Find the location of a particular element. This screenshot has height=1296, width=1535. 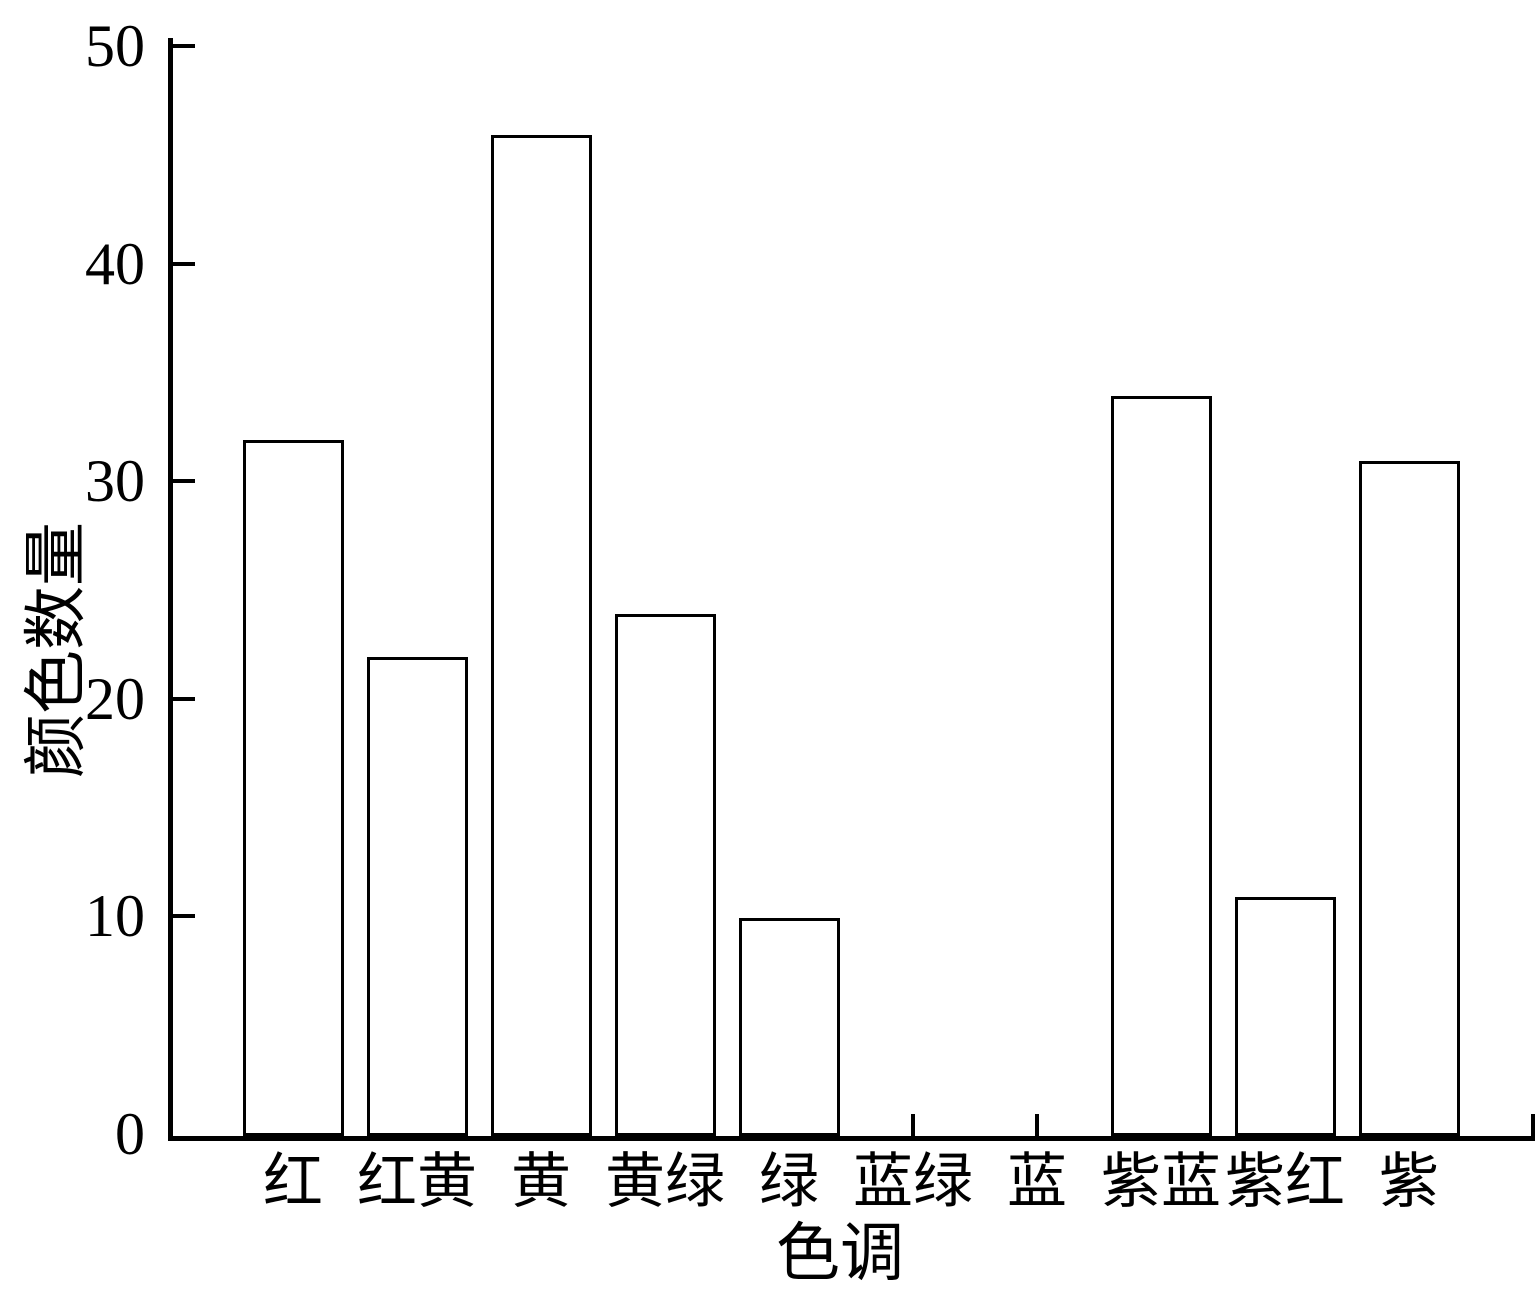

x-tick-label-2: 红黄 is located at coordinates (417, 1182).